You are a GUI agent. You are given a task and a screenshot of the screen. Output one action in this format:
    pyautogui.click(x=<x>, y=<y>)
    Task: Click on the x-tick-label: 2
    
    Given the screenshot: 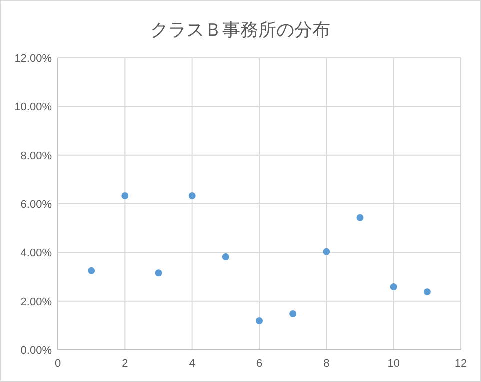 What is the action you would take?
    pyautogui.click(x=125, y=364)
    